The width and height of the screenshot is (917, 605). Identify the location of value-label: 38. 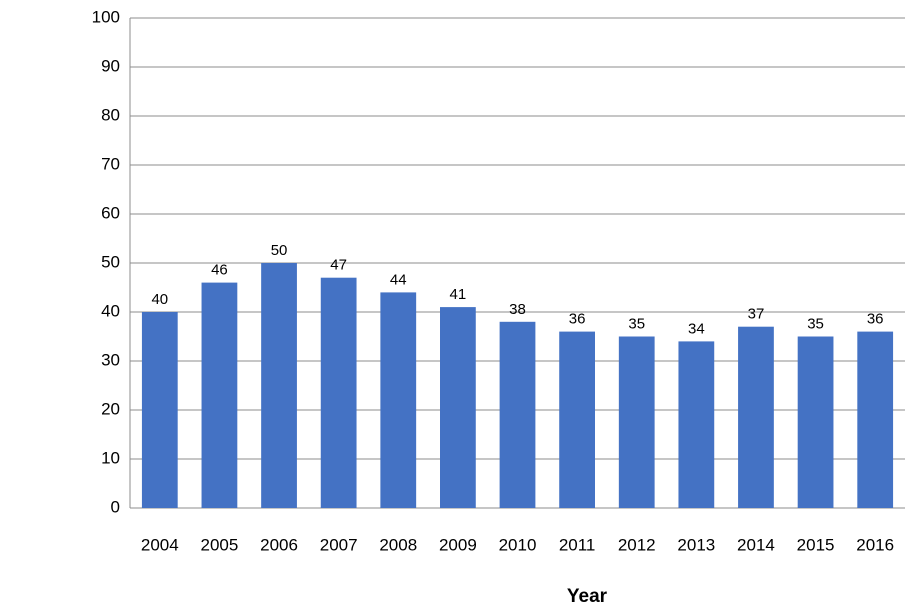
(517, 309).